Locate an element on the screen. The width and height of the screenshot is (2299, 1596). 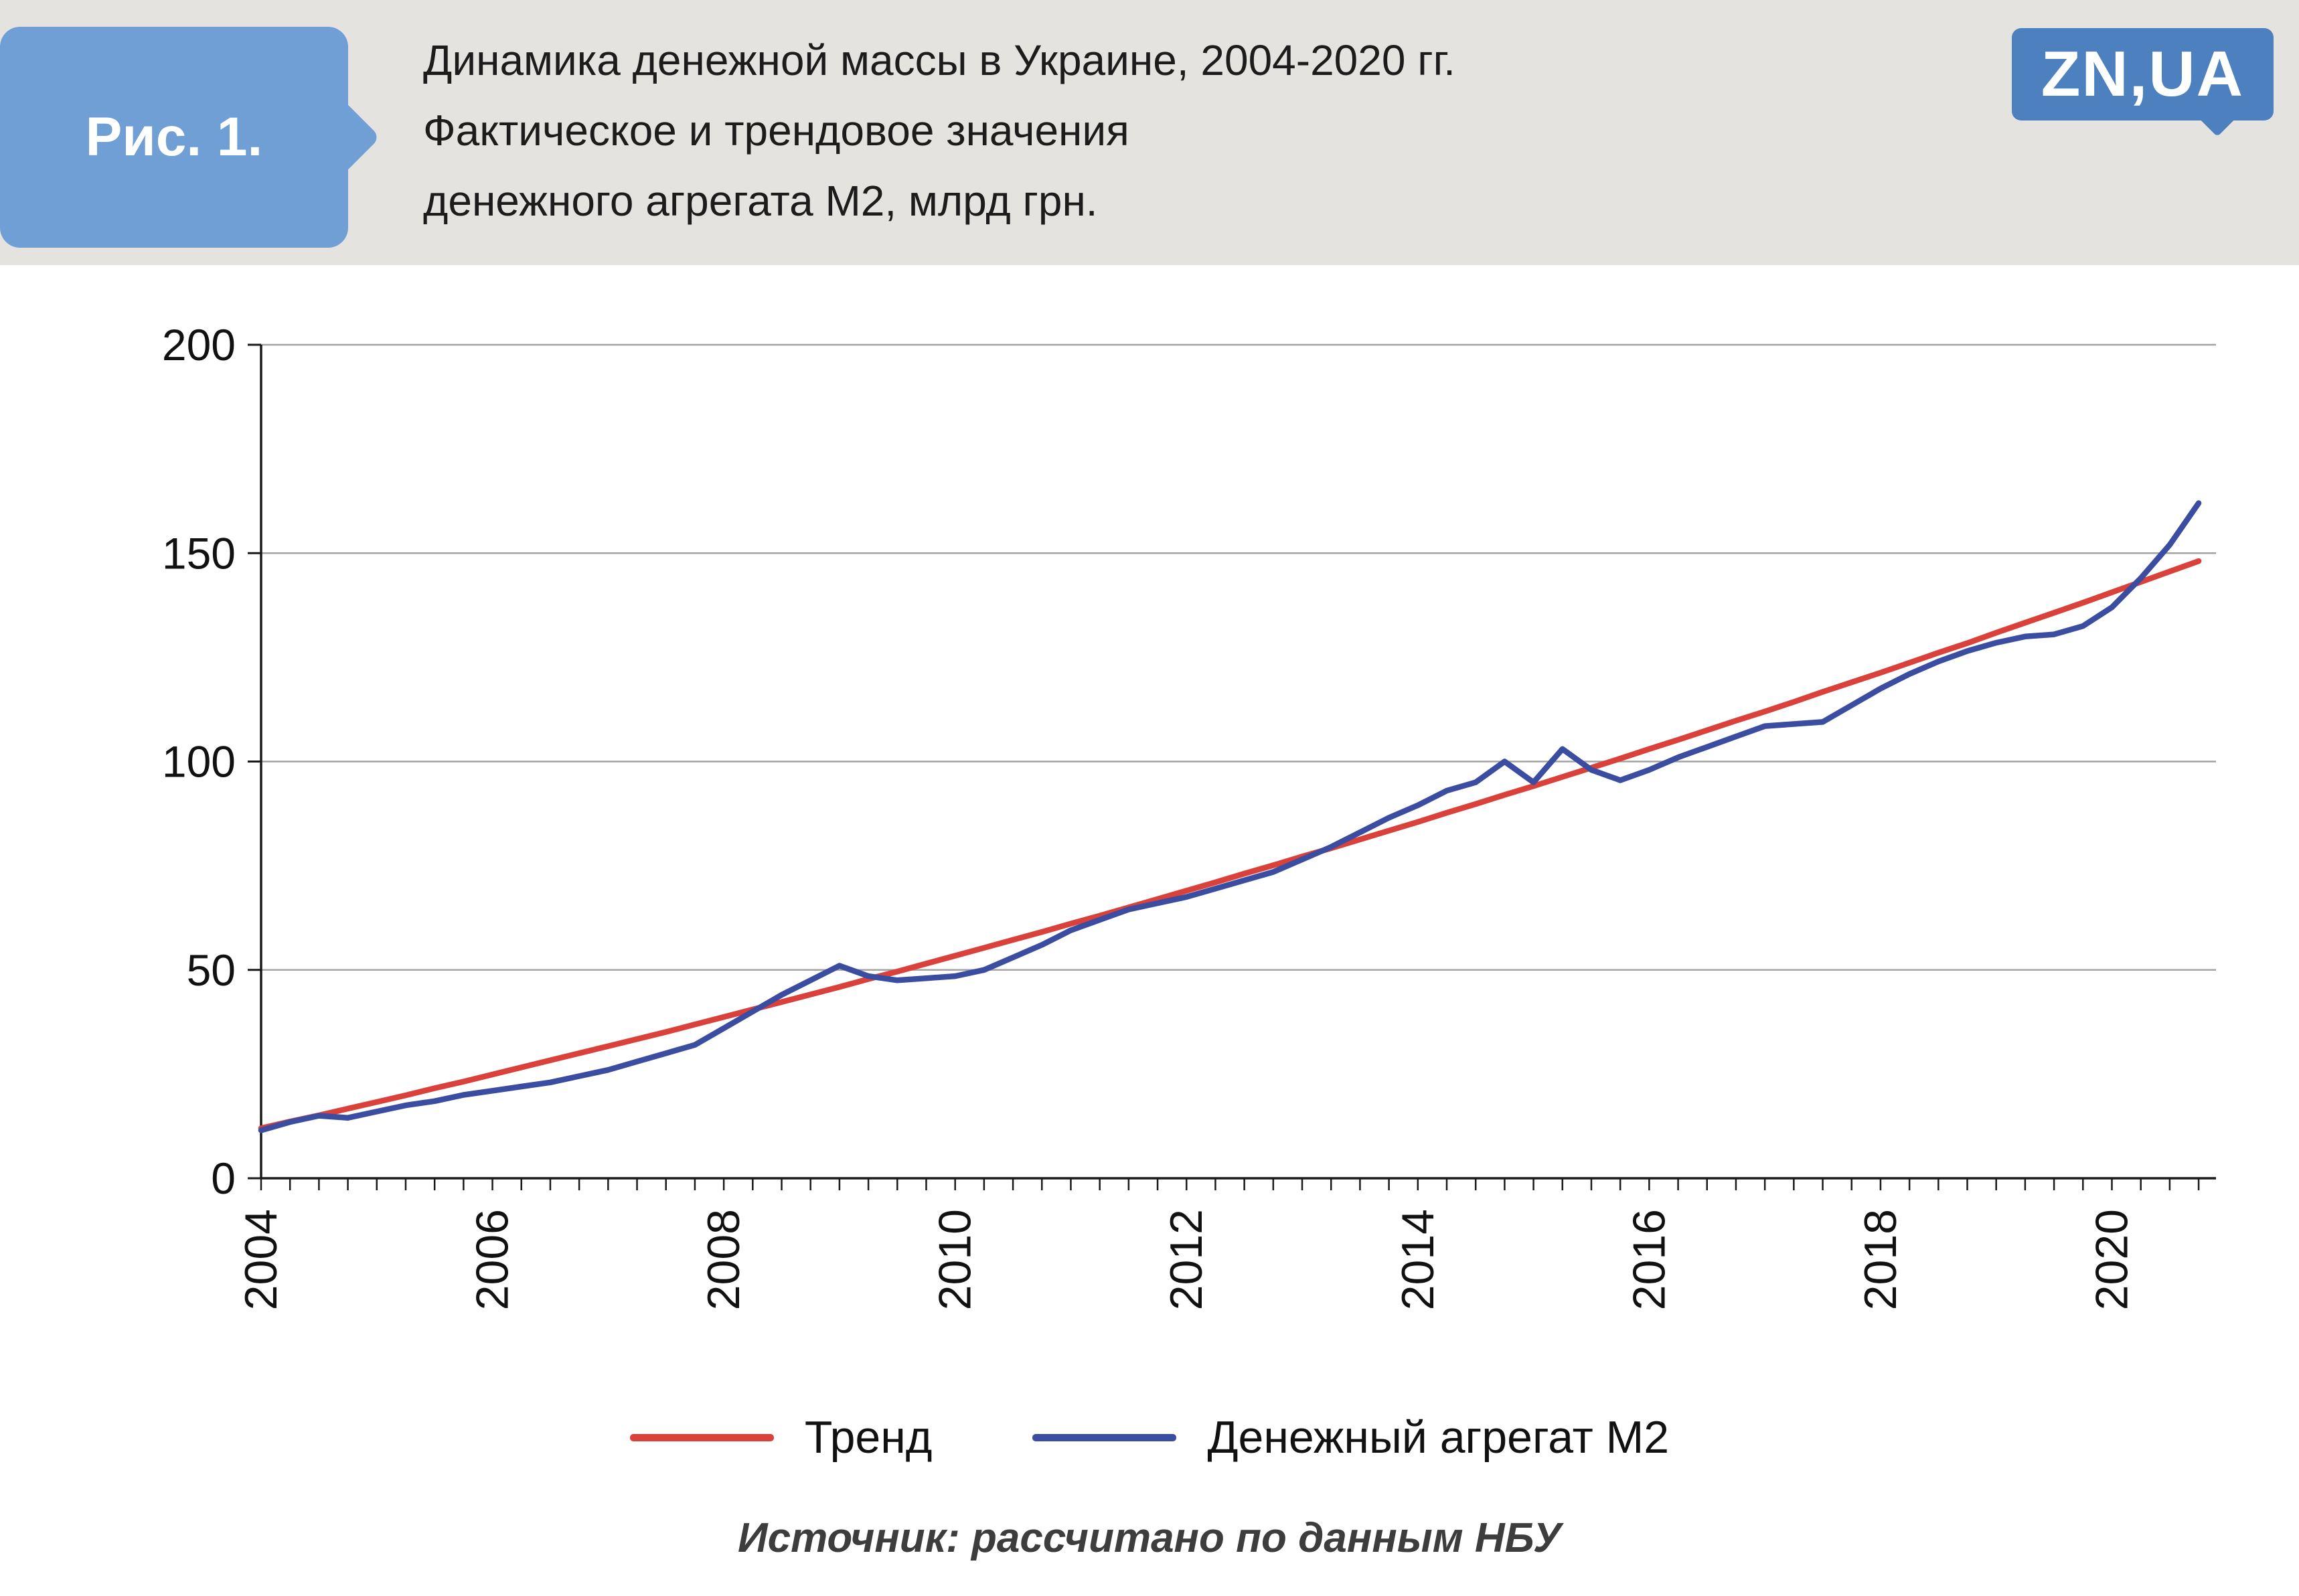
x-tick-label: 2006 is located at coordinates (492, 1259).